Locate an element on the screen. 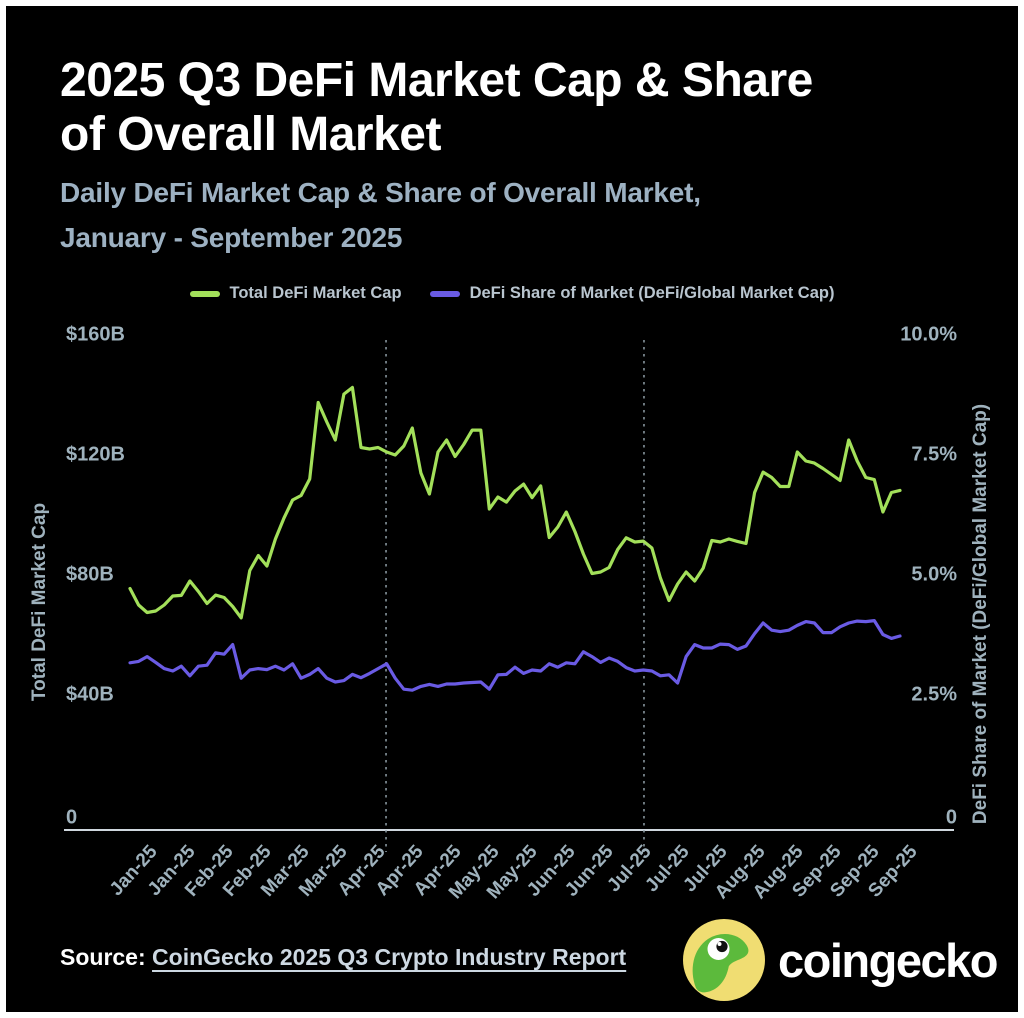 The height and width of the screenshot is (1018, 1024). brand-wordmark: coingecko is located at coordinates (888, 960).